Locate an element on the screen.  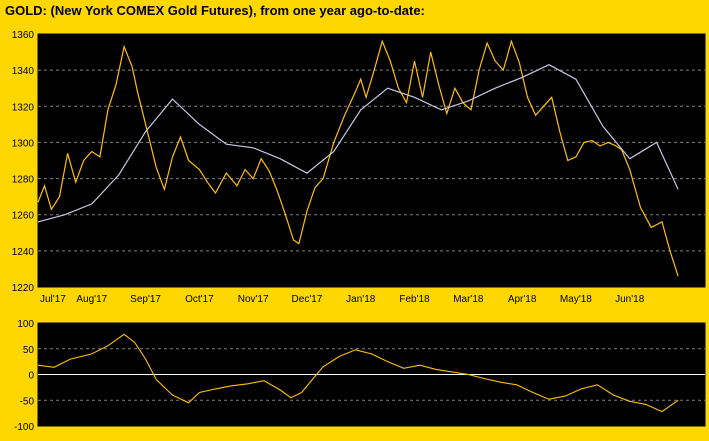
main-x-tick-label: Dec'17 is located at coordinates (307, 299).